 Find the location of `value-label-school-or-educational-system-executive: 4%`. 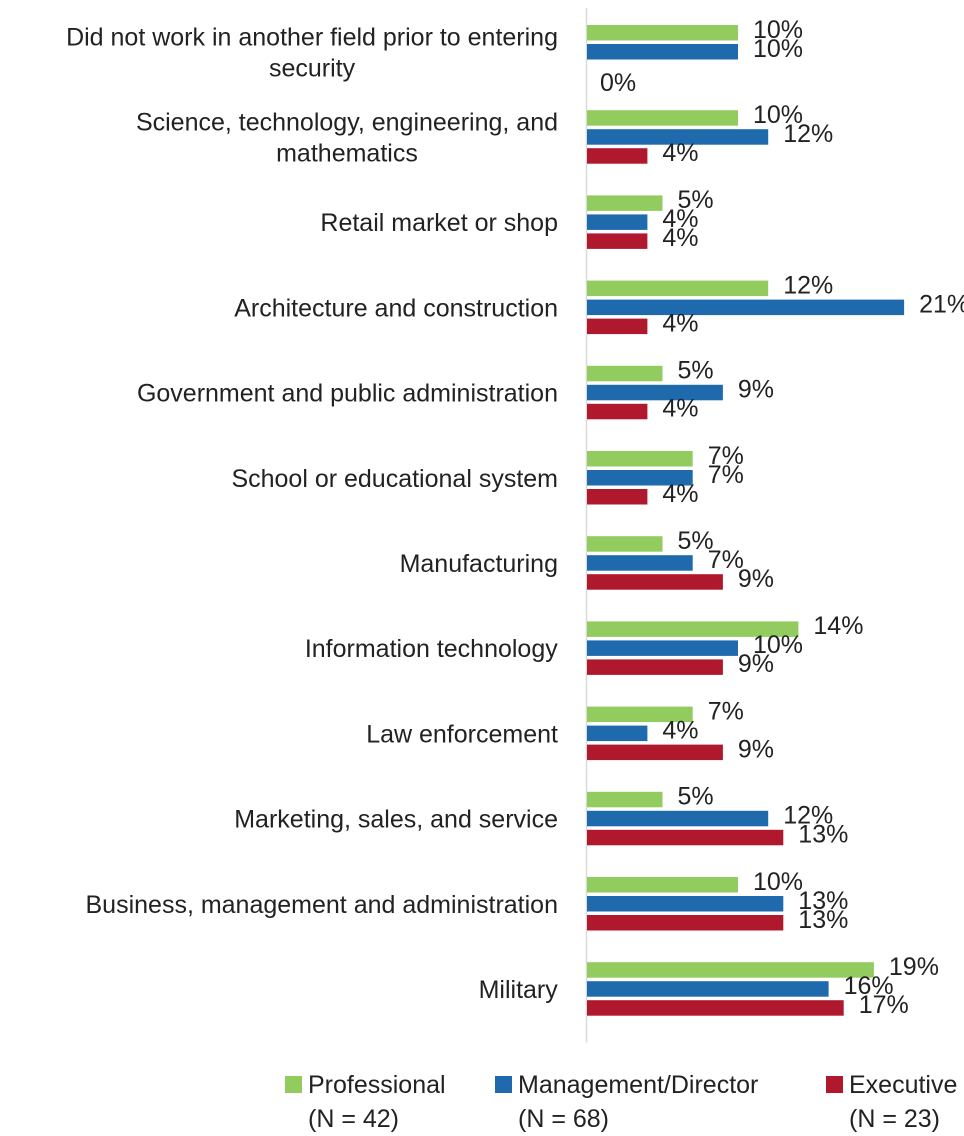

value-label-school-or-educational-system-executive: 4% is located at coordinates (680, 494).